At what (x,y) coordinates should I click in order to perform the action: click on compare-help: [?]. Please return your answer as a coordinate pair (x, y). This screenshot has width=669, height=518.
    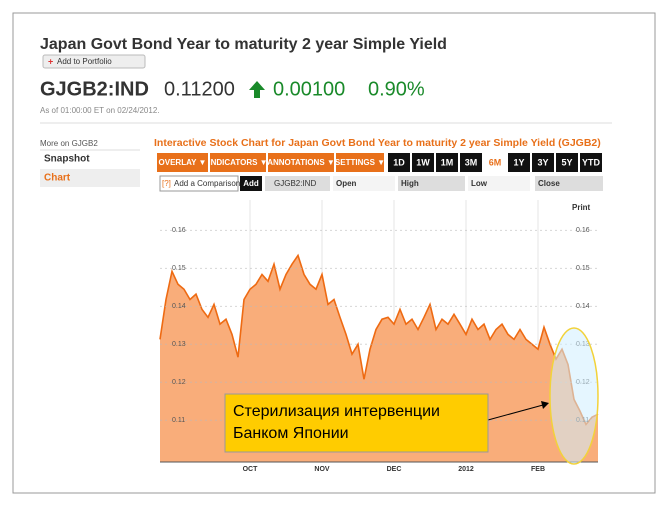
    Looking at the image, I should click on (166, 183).